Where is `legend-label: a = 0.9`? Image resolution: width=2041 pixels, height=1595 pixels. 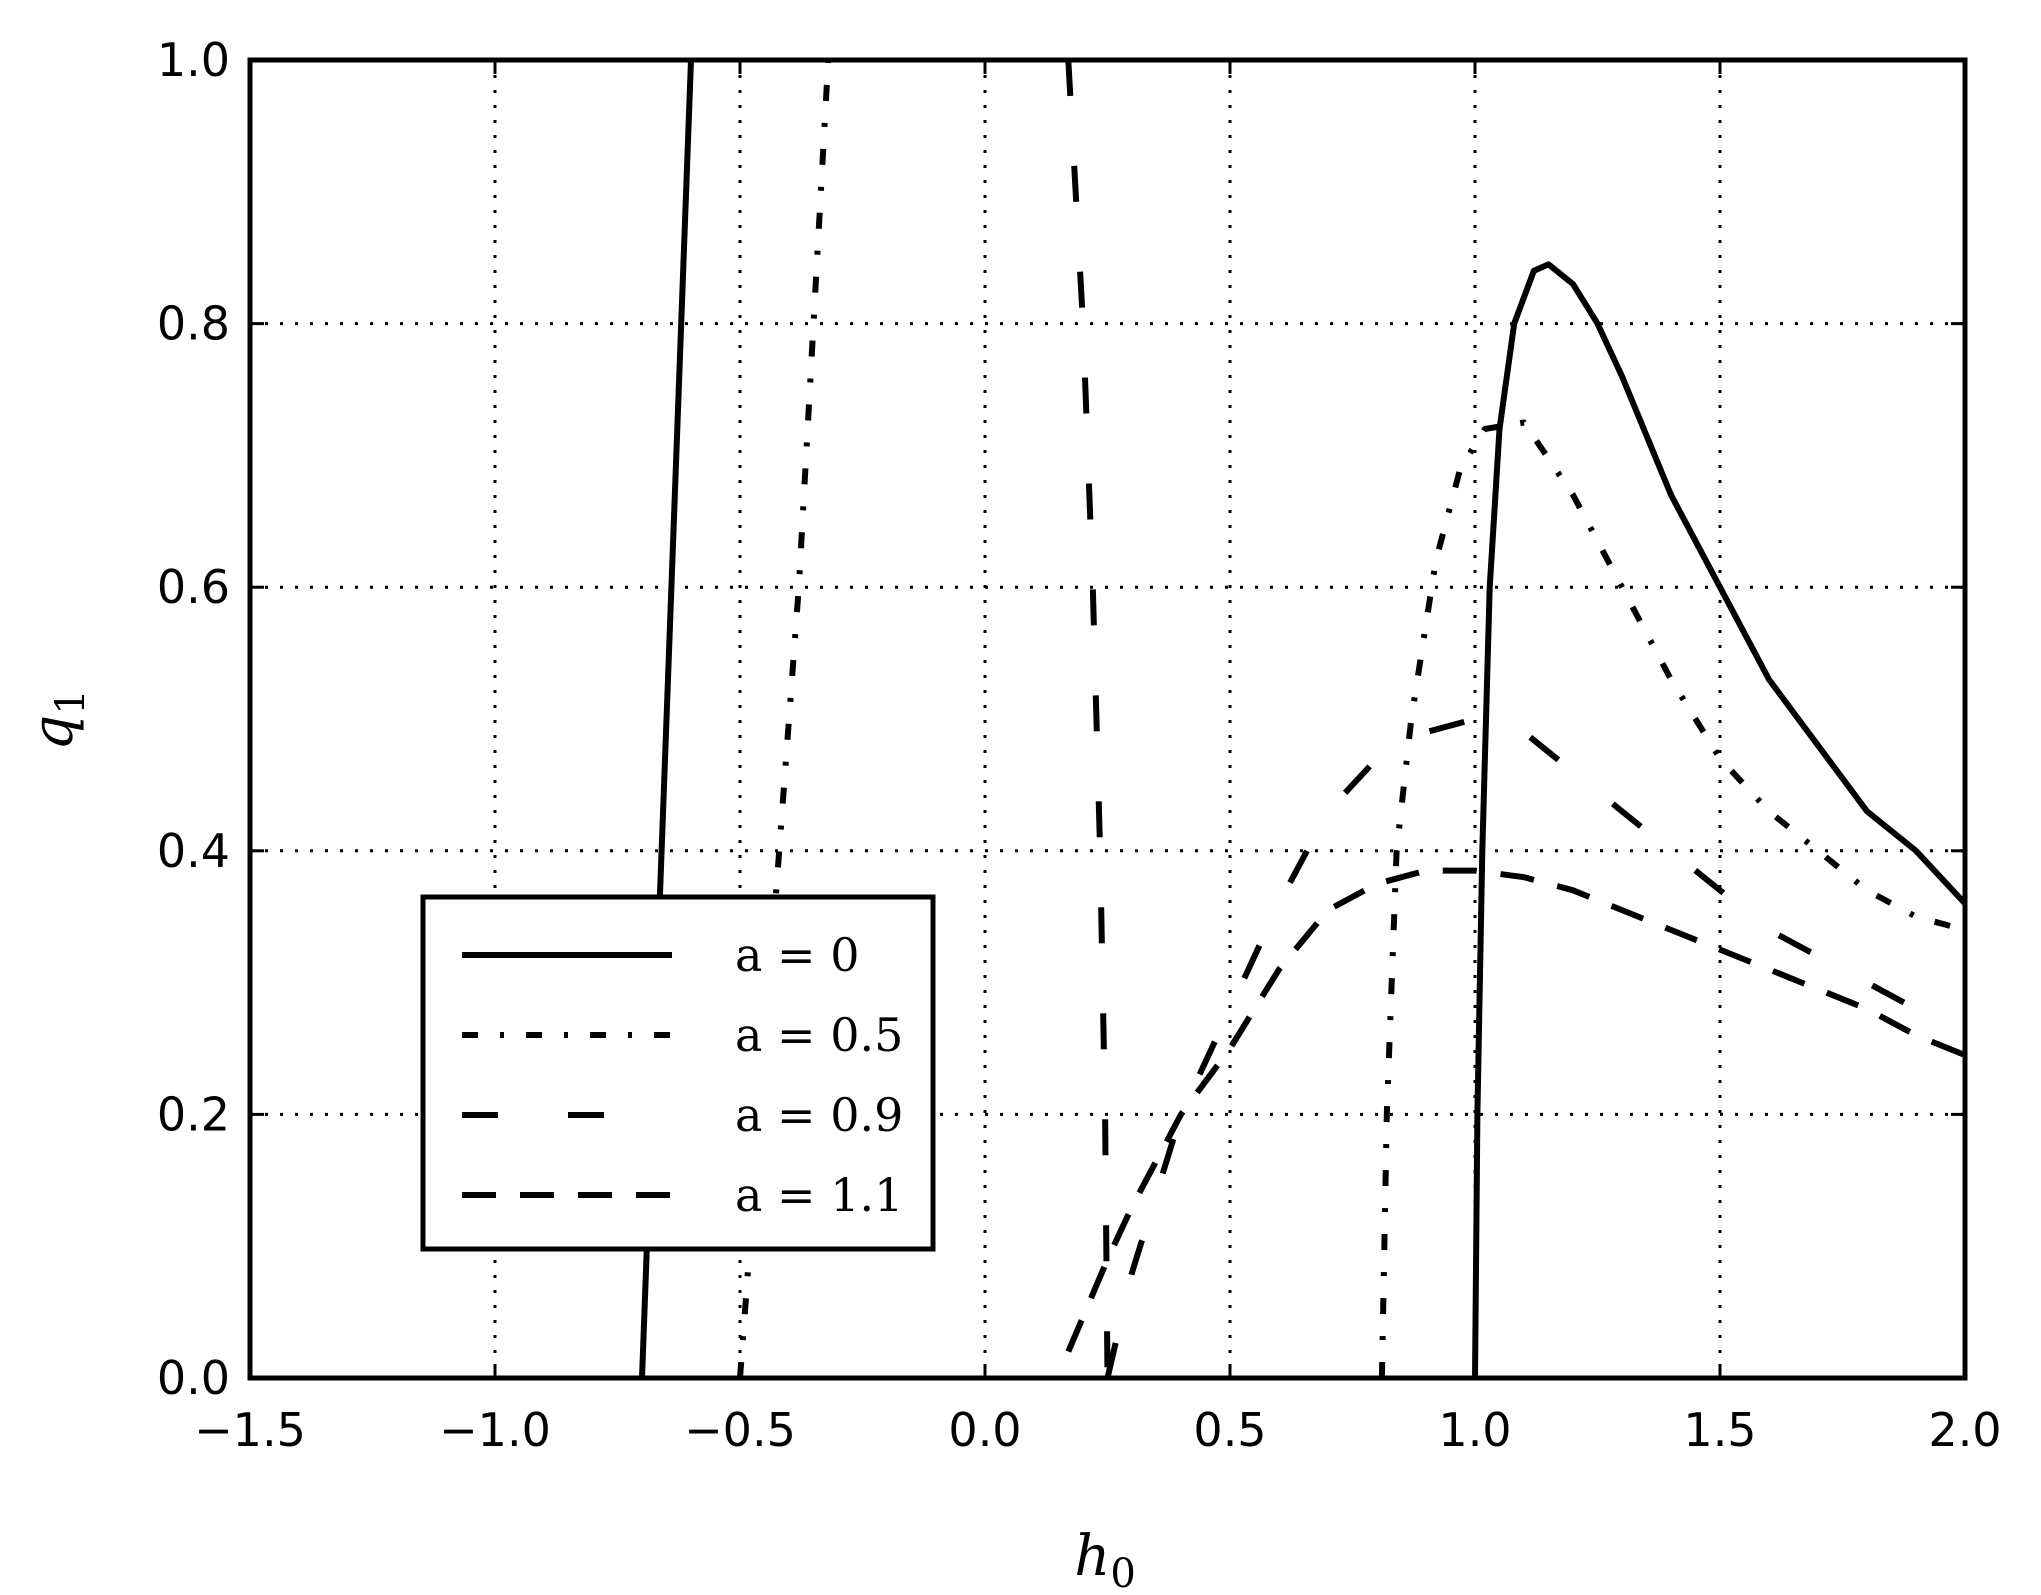
legend-label: a = 0.9 is located at coordinates (819, 1115).